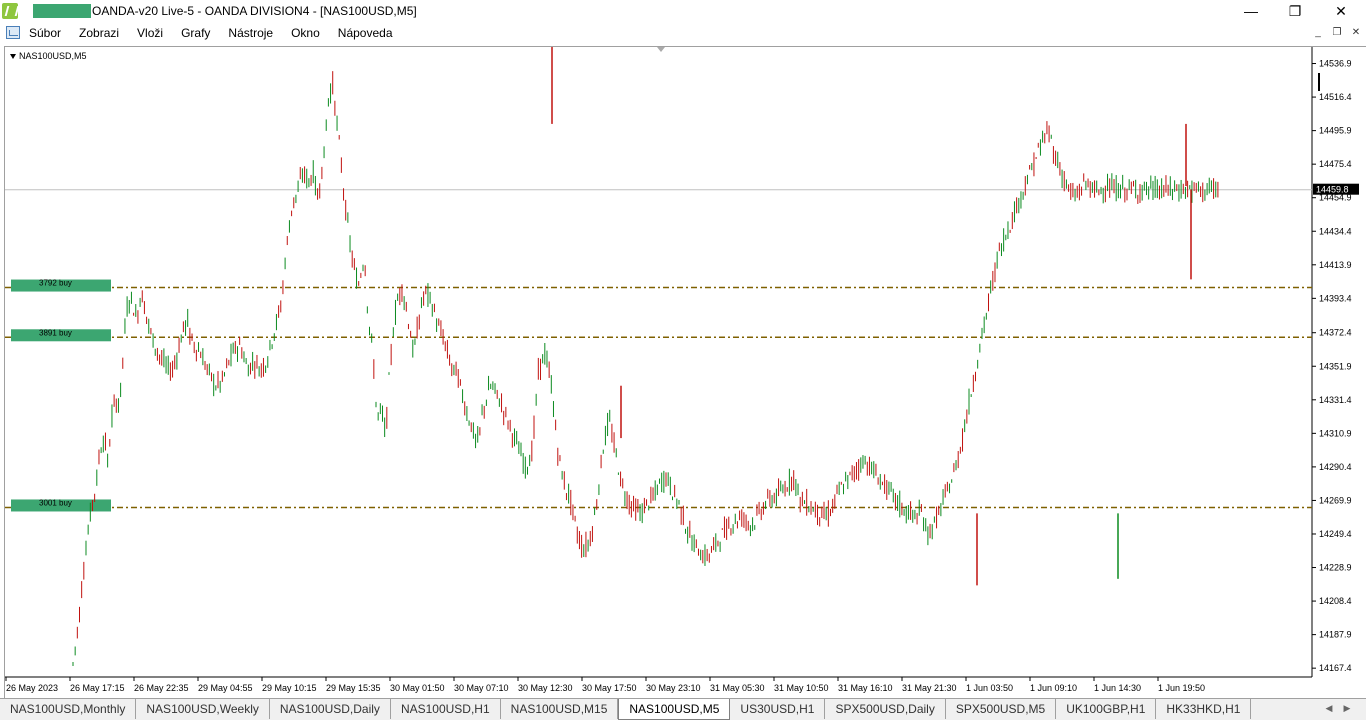  Describe the element at coordinates (1319, 82) in the screenshot. I see `price-scale-marker` at that location.